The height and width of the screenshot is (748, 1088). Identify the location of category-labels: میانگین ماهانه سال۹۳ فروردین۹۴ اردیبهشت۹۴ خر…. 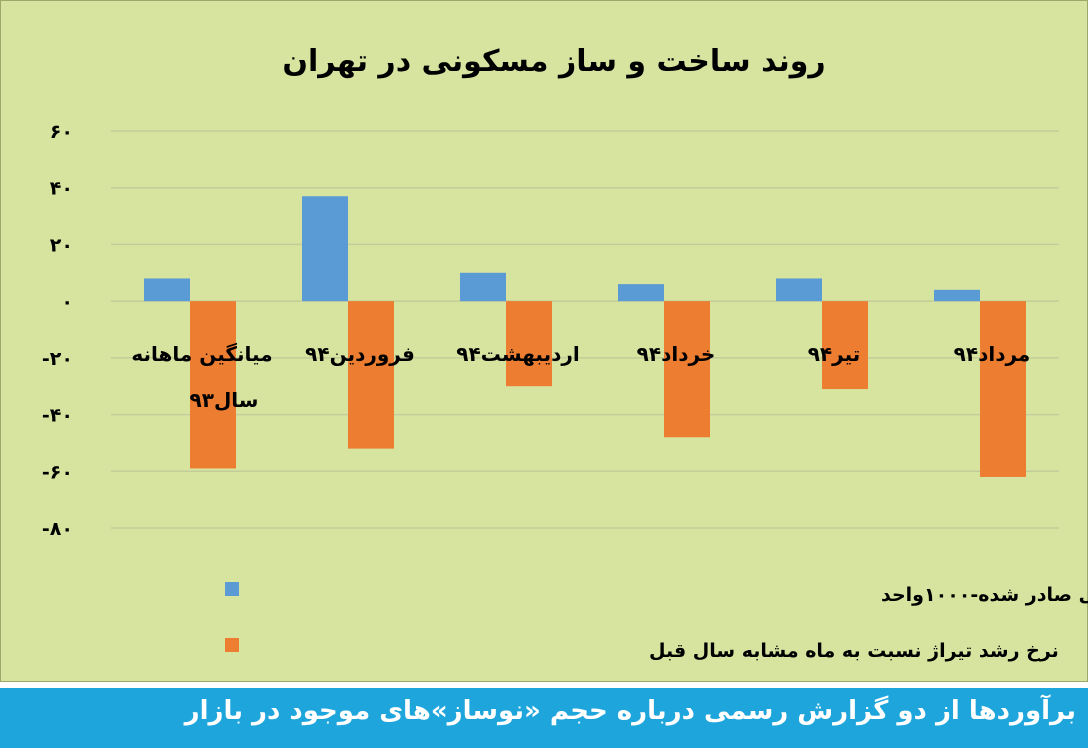
(580, 377).